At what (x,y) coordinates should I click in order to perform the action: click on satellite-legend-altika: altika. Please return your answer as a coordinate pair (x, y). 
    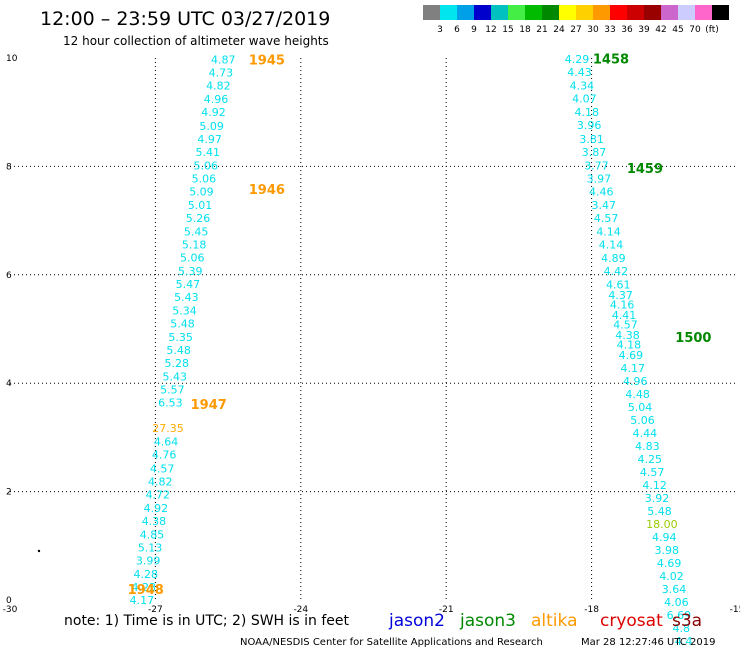
    Looking at the image, I should click on (554, 621).